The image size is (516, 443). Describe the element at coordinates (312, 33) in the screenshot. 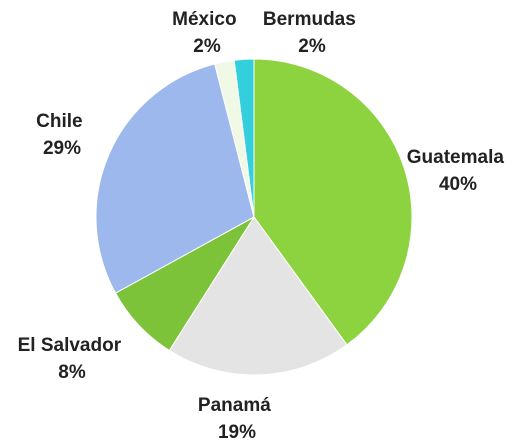

I see `label-bermudas: Bermudas 2%` at that location.